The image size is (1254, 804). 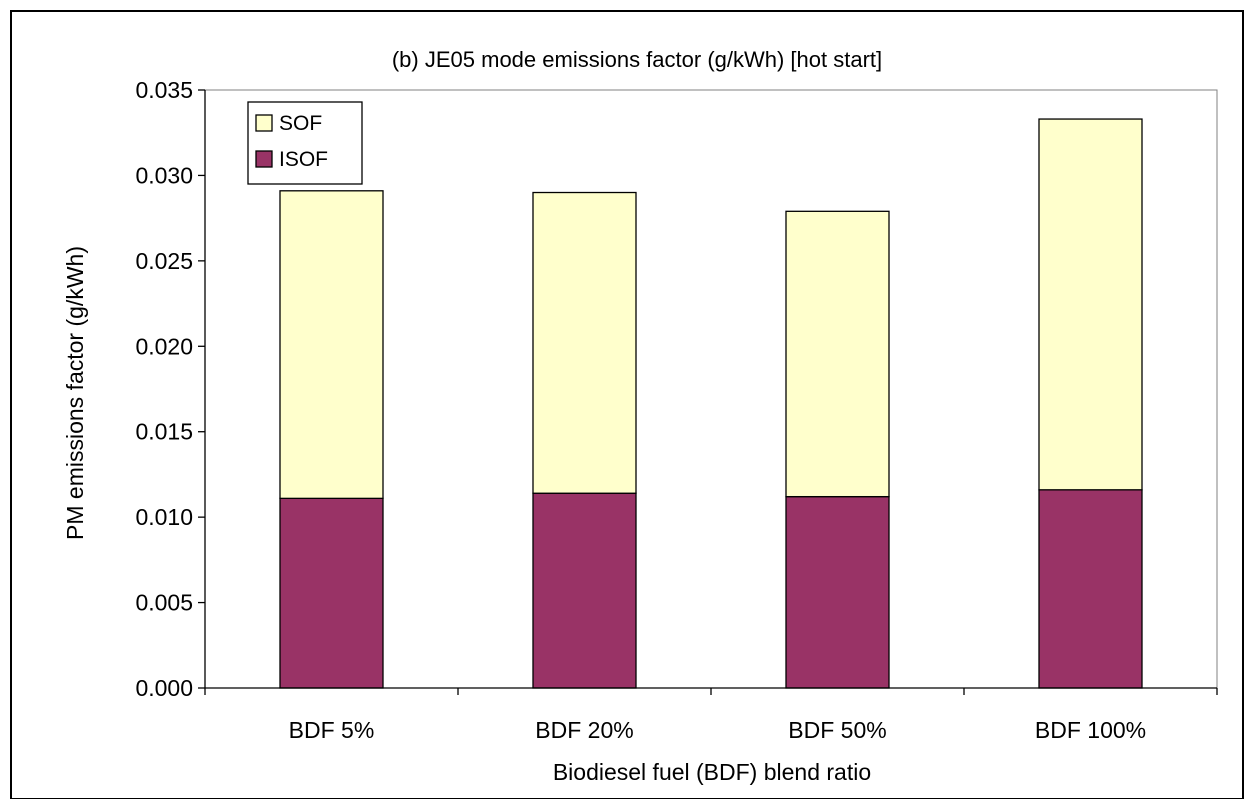 I want to click on y-axis-label: PM emissions factor (g/kWh), so click(x=75, y=393).